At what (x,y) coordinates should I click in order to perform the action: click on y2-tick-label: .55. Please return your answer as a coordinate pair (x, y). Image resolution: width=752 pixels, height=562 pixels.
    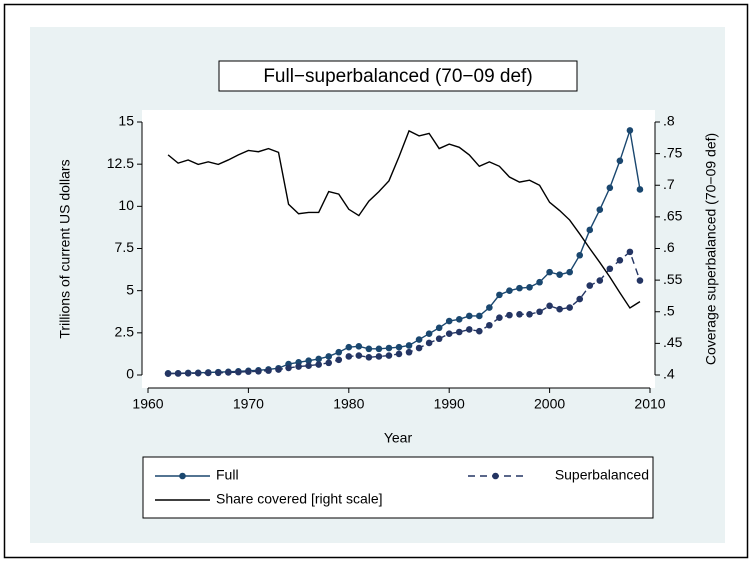
    Looking at the image, I should click on (673, 279).